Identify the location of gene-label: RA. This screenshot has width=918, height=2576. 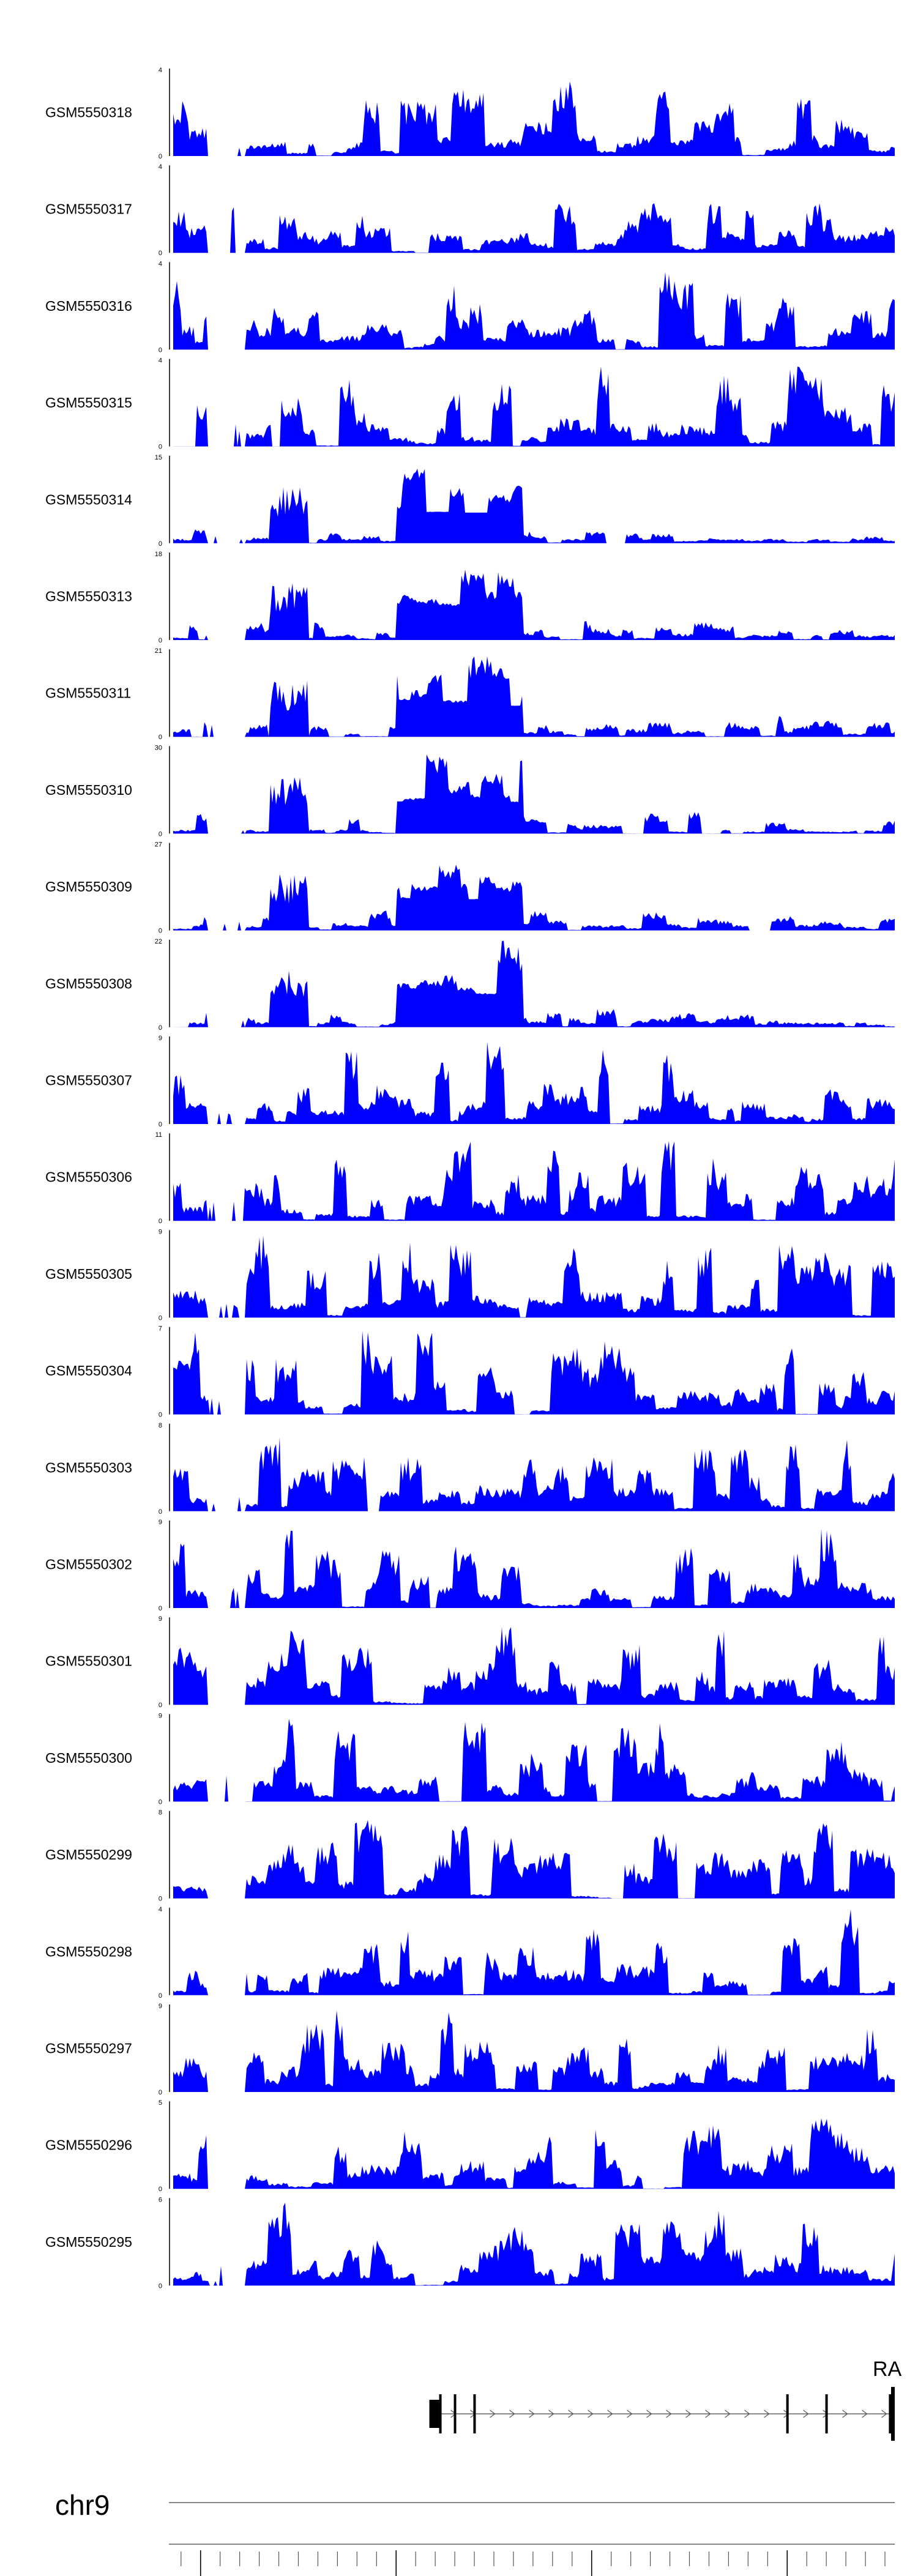
(887, 2369).